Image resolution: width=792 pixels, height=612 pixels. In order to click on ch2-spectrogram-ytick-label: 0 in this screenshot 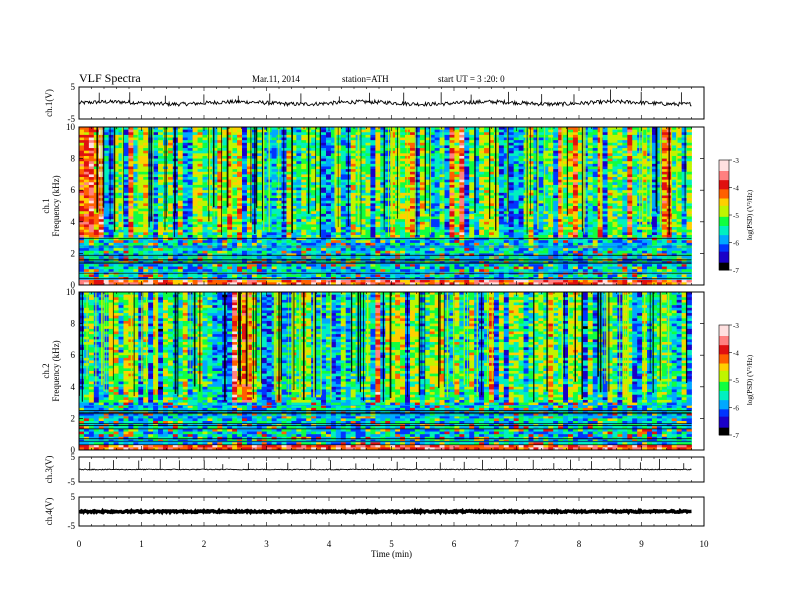, I will do `click(73, 450)`.